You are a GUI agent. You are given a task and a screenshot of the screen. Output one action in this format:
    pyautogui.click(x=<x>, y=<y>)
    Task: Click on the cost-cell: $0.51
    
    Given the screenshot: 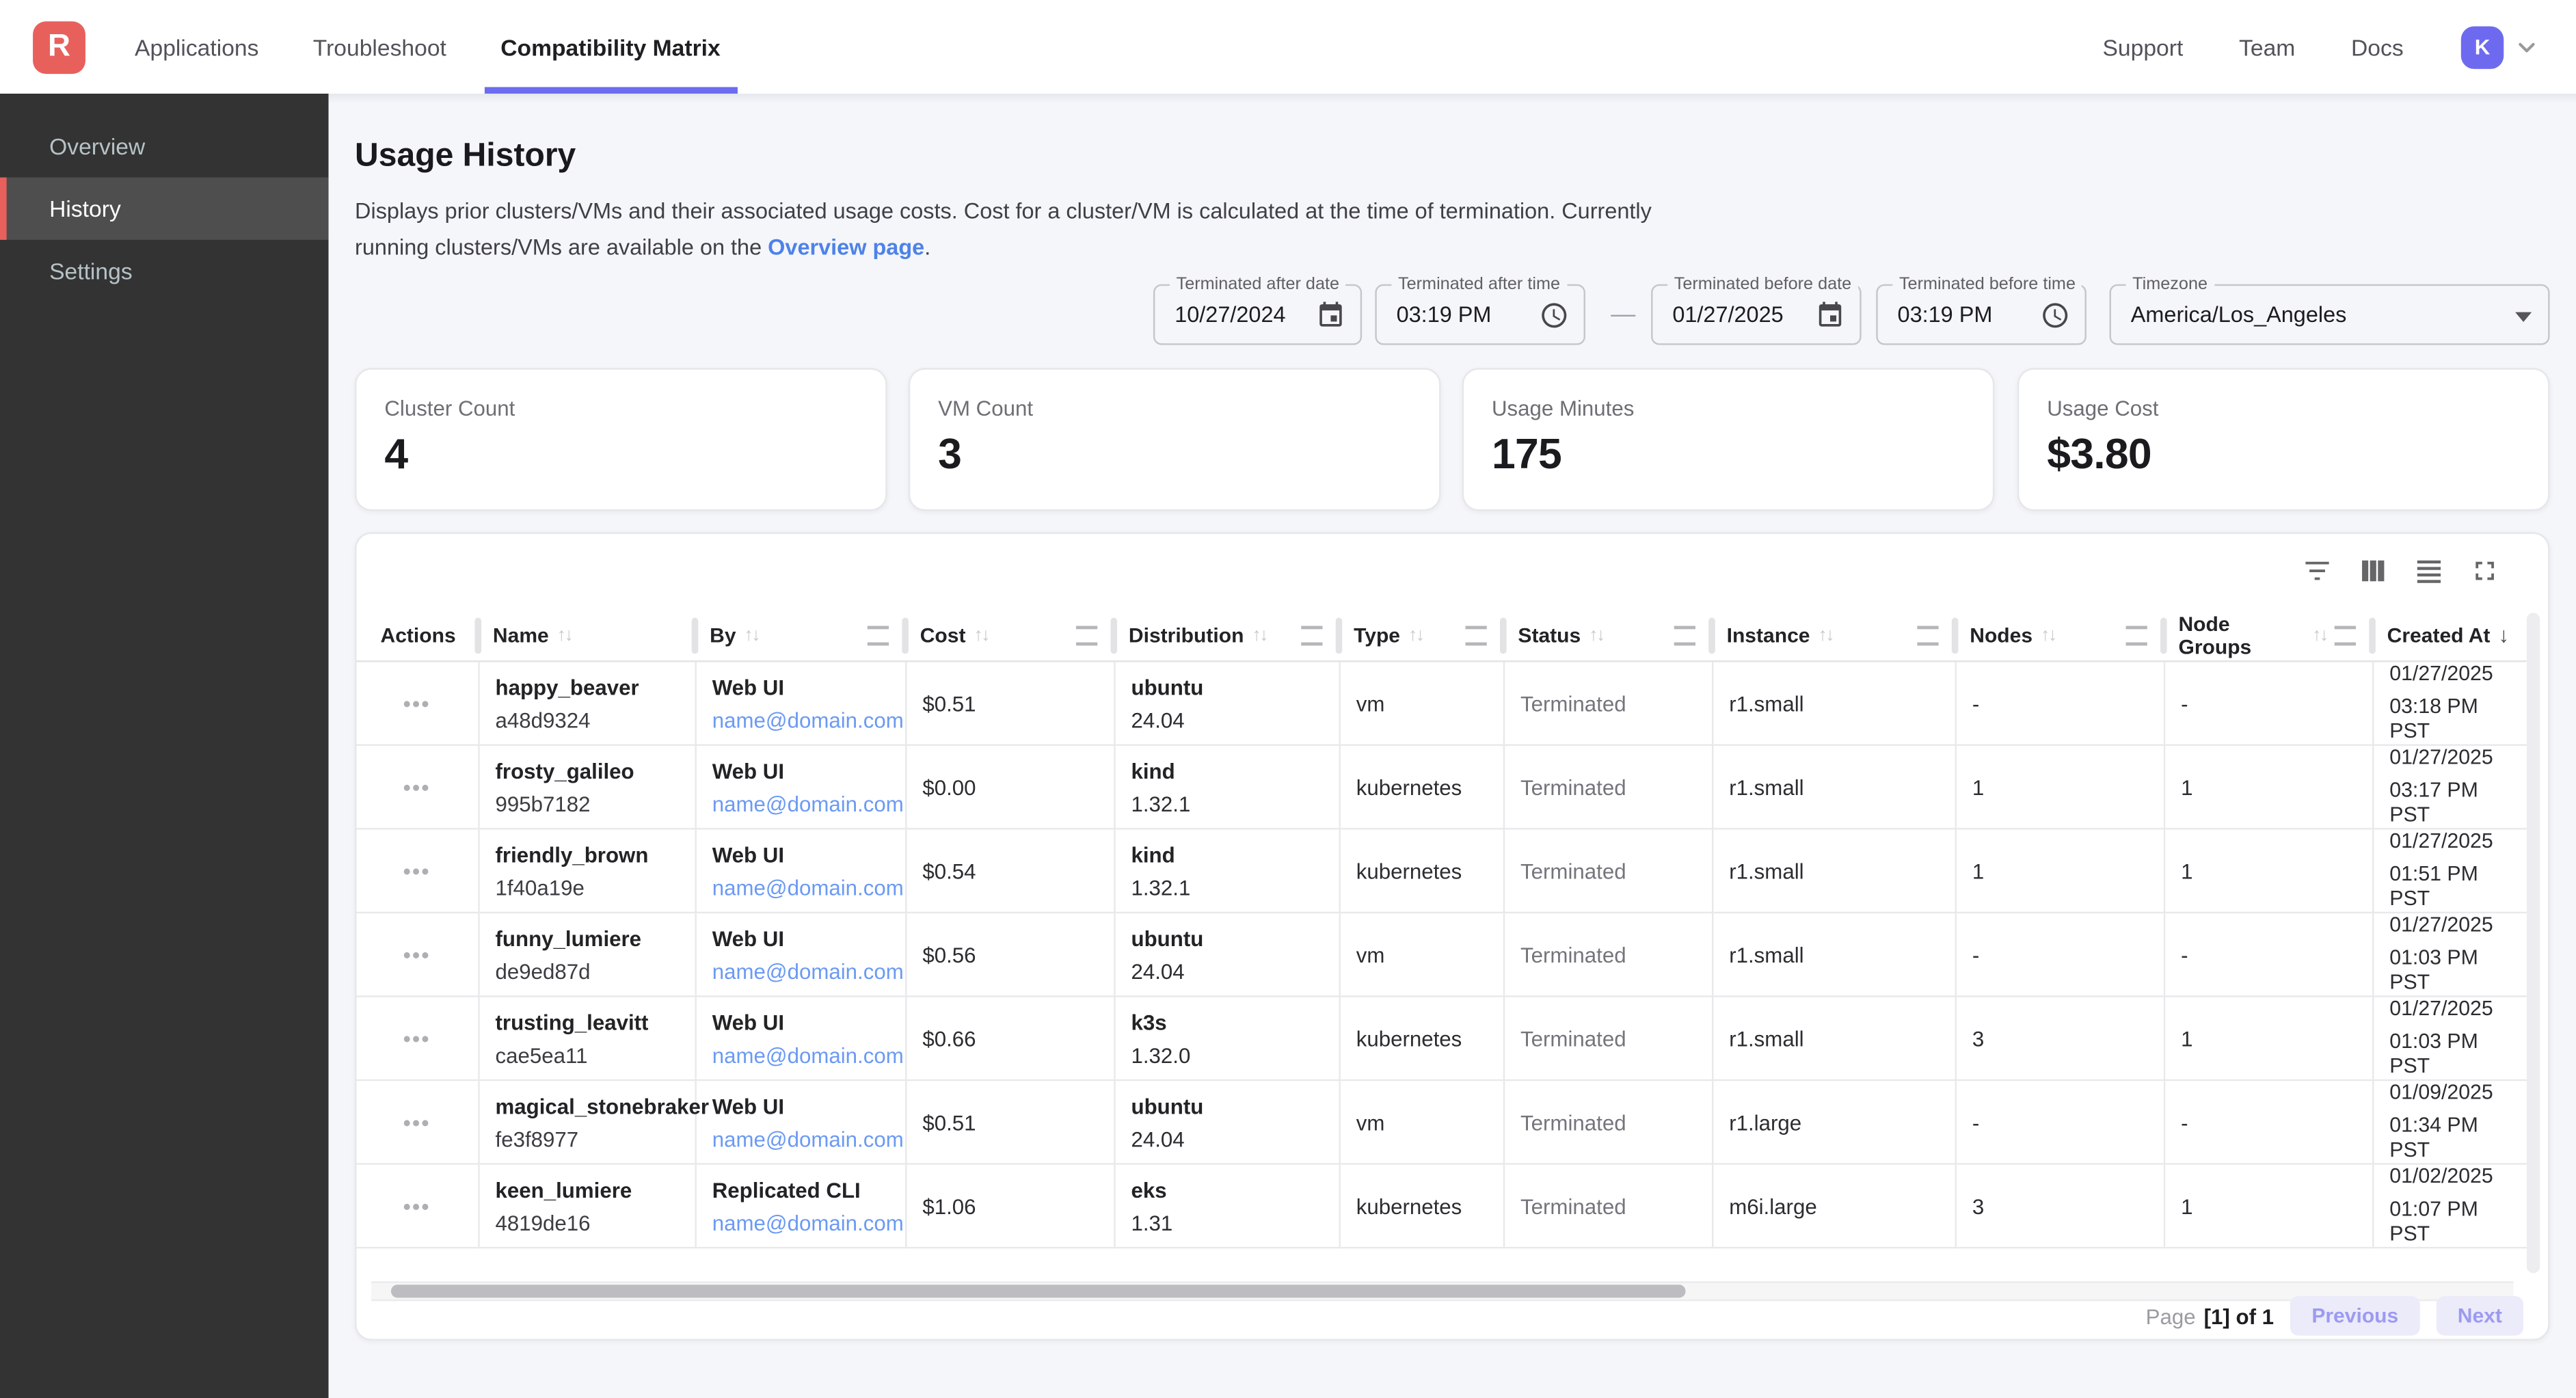 What is the action you would take?
    pyautogui.click(x=949, y=703)
    